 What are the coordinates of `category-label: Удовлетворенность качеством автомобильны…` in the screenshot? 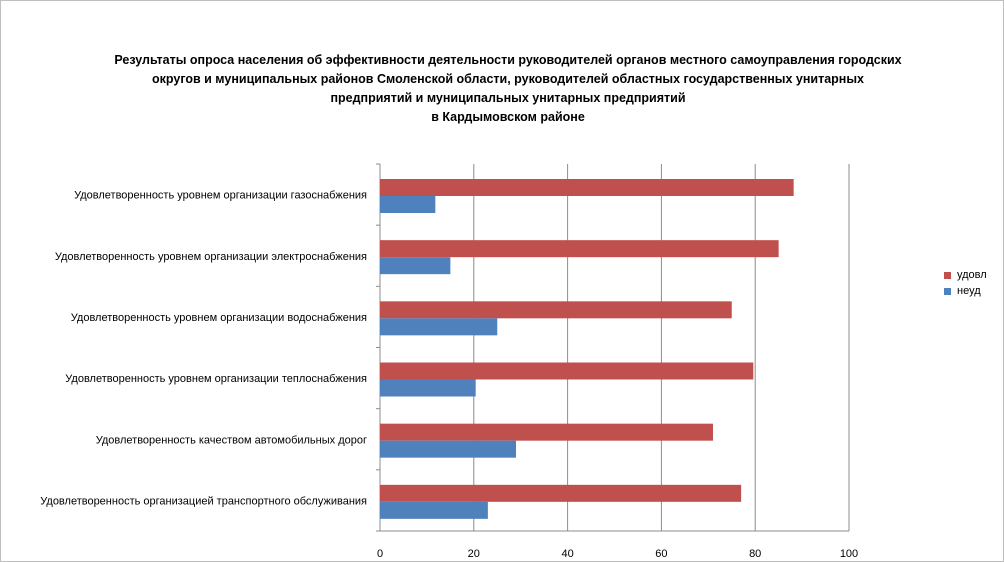 It's located at (231, 440).